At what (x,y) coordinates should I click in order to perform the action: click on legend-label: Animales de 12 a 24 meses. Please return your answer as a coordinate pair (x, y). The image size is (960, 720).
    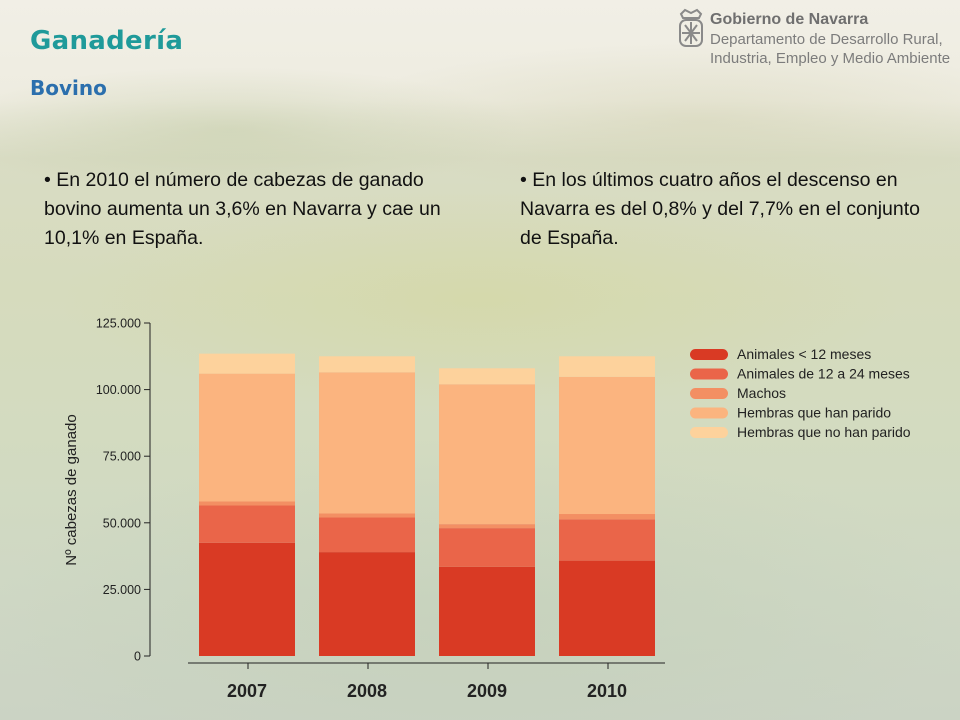
    Looking at the image, I should click on (823, 374).